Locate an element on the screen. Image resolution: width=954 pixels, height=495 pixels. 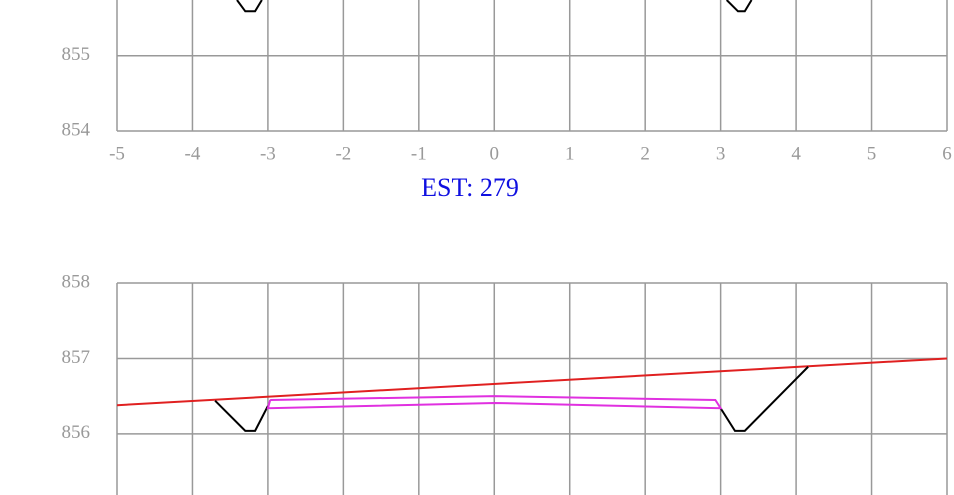
x-tick-label: 1 is located at coordinates (570, 153).